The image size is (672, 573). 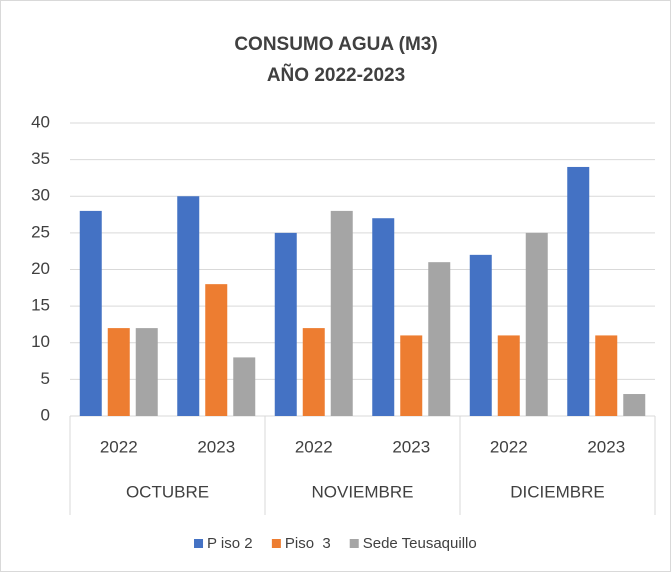 I want to click on y-tick-label: 30, so click(x=40, y=195).